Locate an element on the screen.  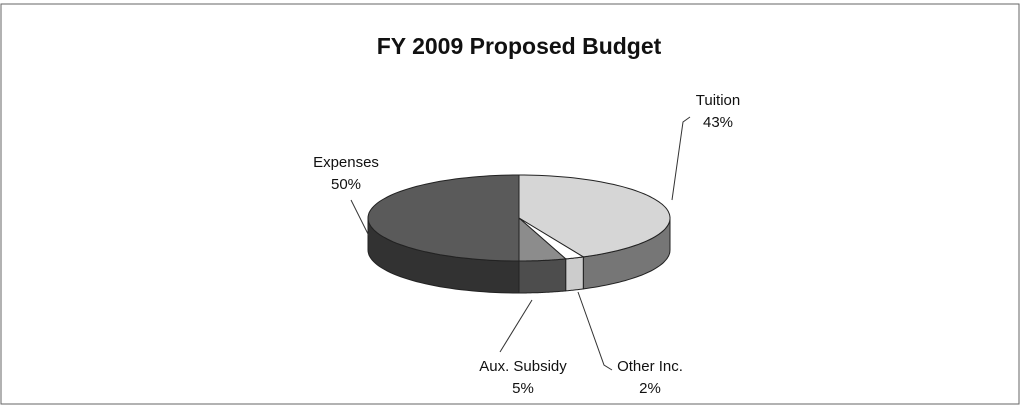
category-label: Aux. Subsidy is located at coordinates (523, 366).